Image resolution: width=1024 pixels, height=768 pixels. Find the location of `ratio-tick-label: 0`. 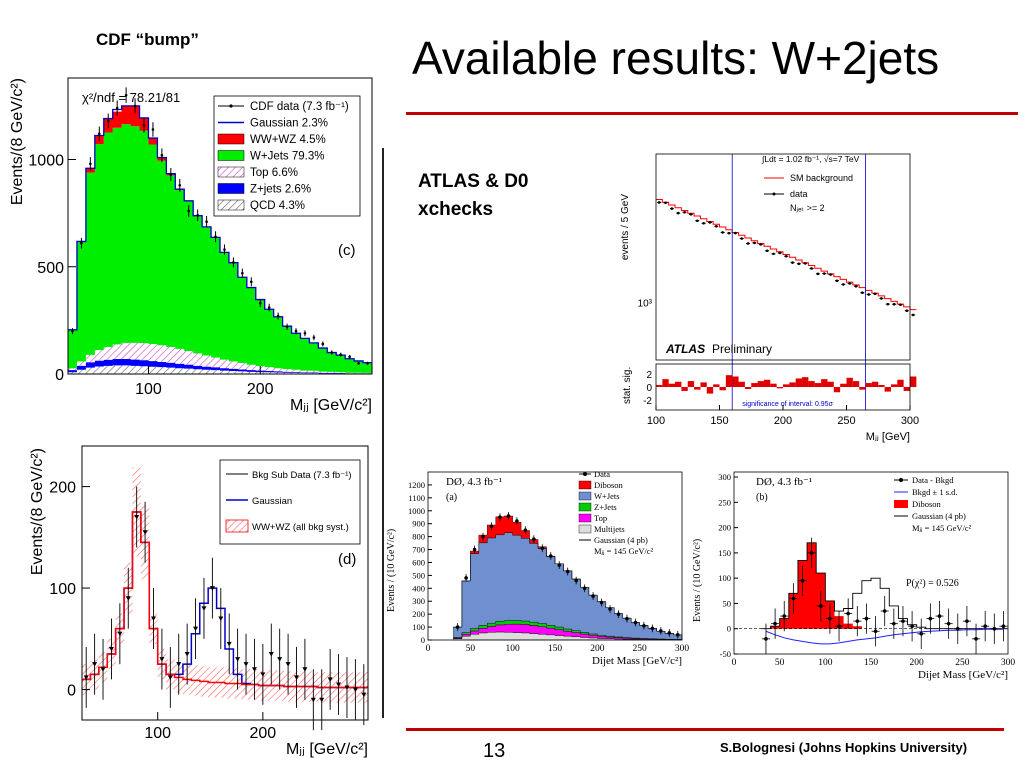

ratio-tick-label: 0 is located at coordinates (649, 388).